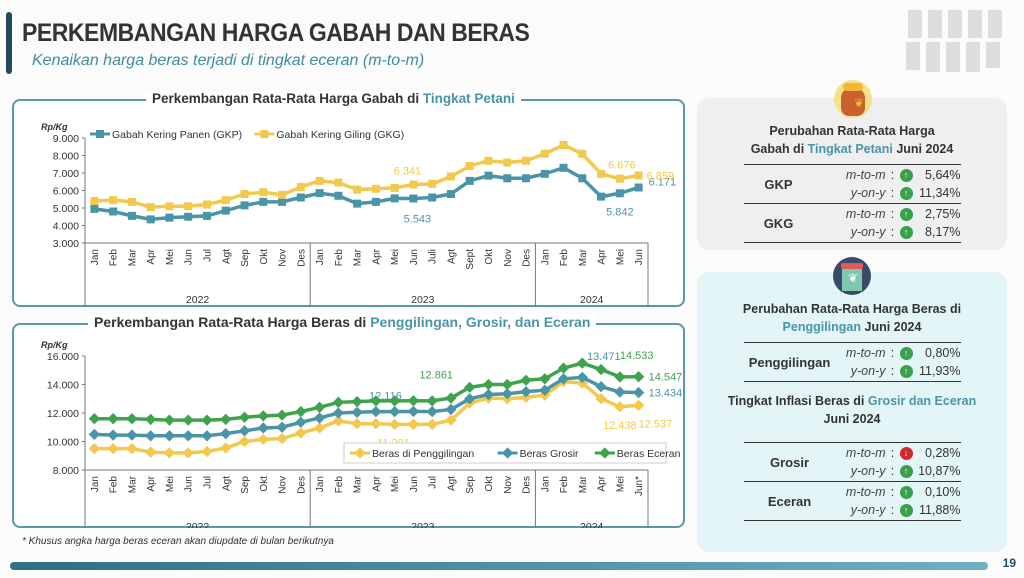 The image size is (1024, 578). I want to click on logo, so click(954, 41).